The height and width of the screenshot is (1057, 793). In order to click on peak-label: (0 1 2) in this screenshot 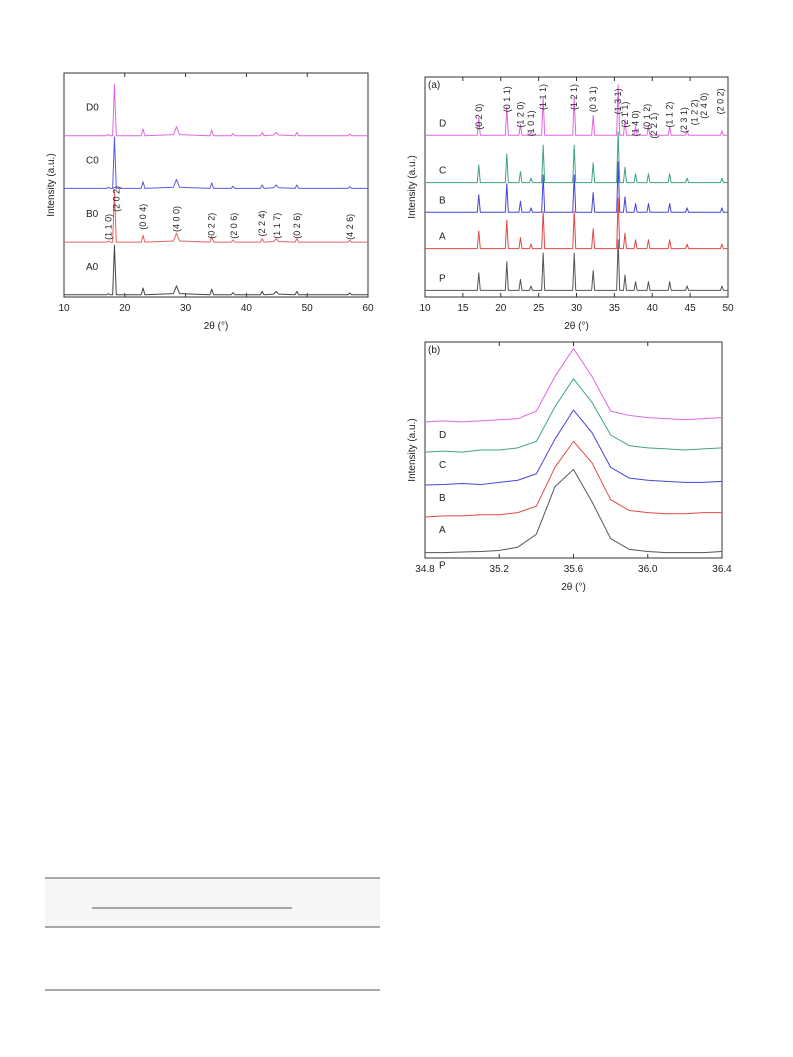, I will do `click(647, 117)`.